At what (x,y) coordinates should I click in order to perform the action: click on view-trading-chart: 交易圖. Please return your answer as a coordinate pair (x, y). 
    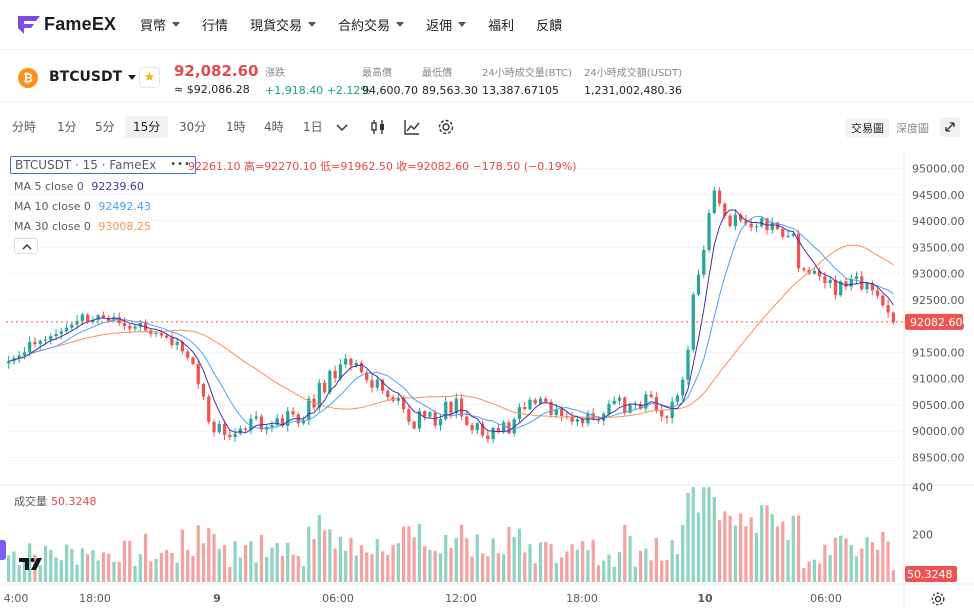
    Looking at the image, I should click on (867, 128).